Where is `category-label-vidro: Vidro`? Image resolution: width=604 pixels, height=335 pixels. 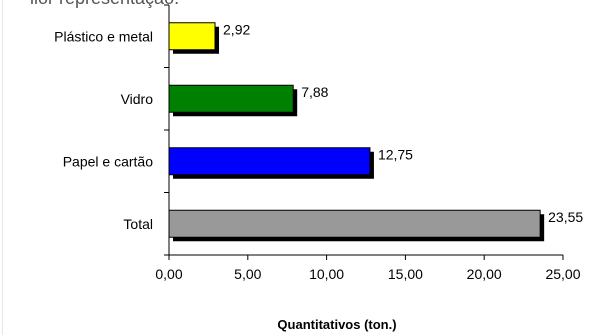 category-label-vidro: Vidro is located at coordinates (137, 99).